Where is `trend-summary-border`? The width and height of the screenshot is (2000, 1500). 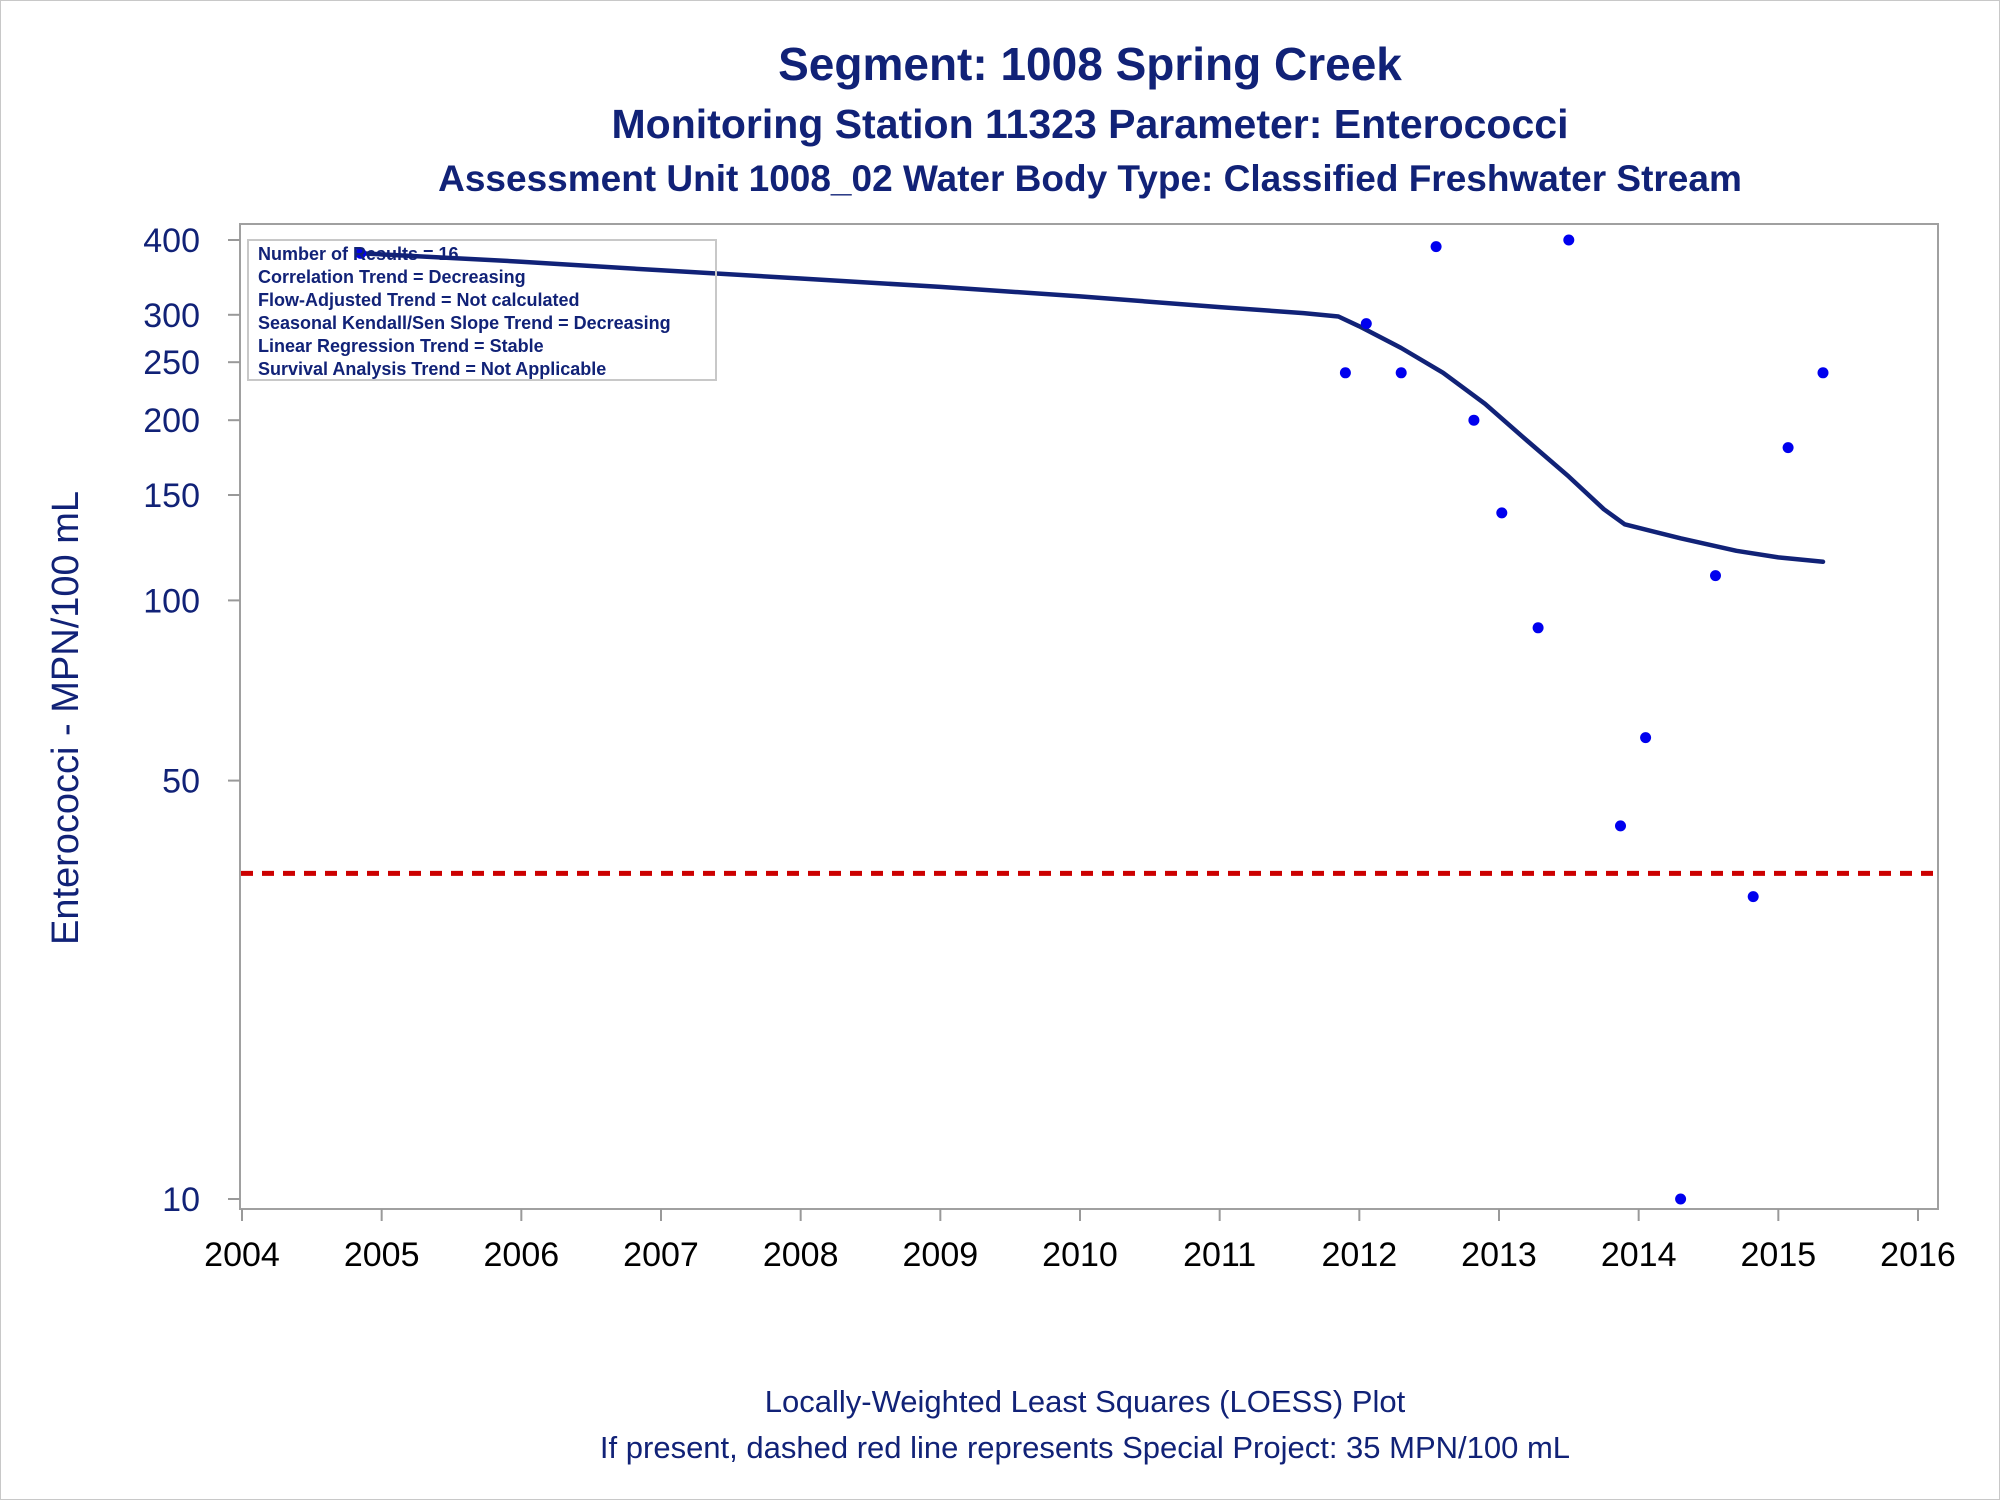
trend-summary-border is located at coordinates (482, 310).